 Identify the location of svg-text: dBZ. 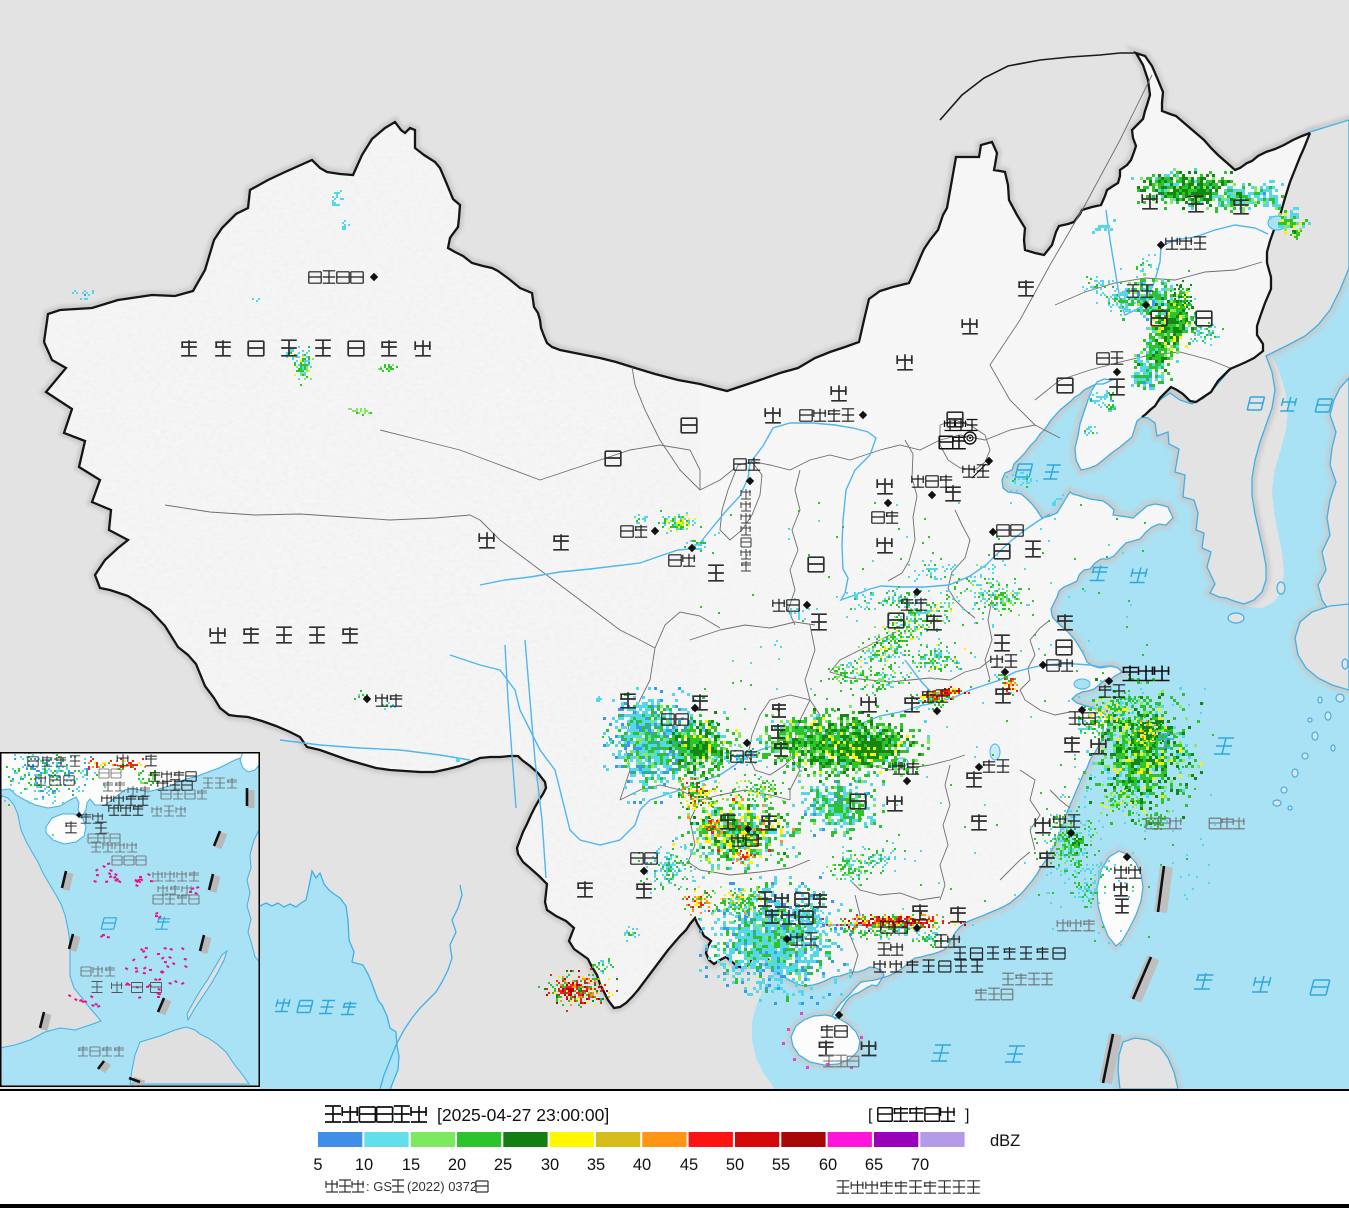
(1005, 1141).